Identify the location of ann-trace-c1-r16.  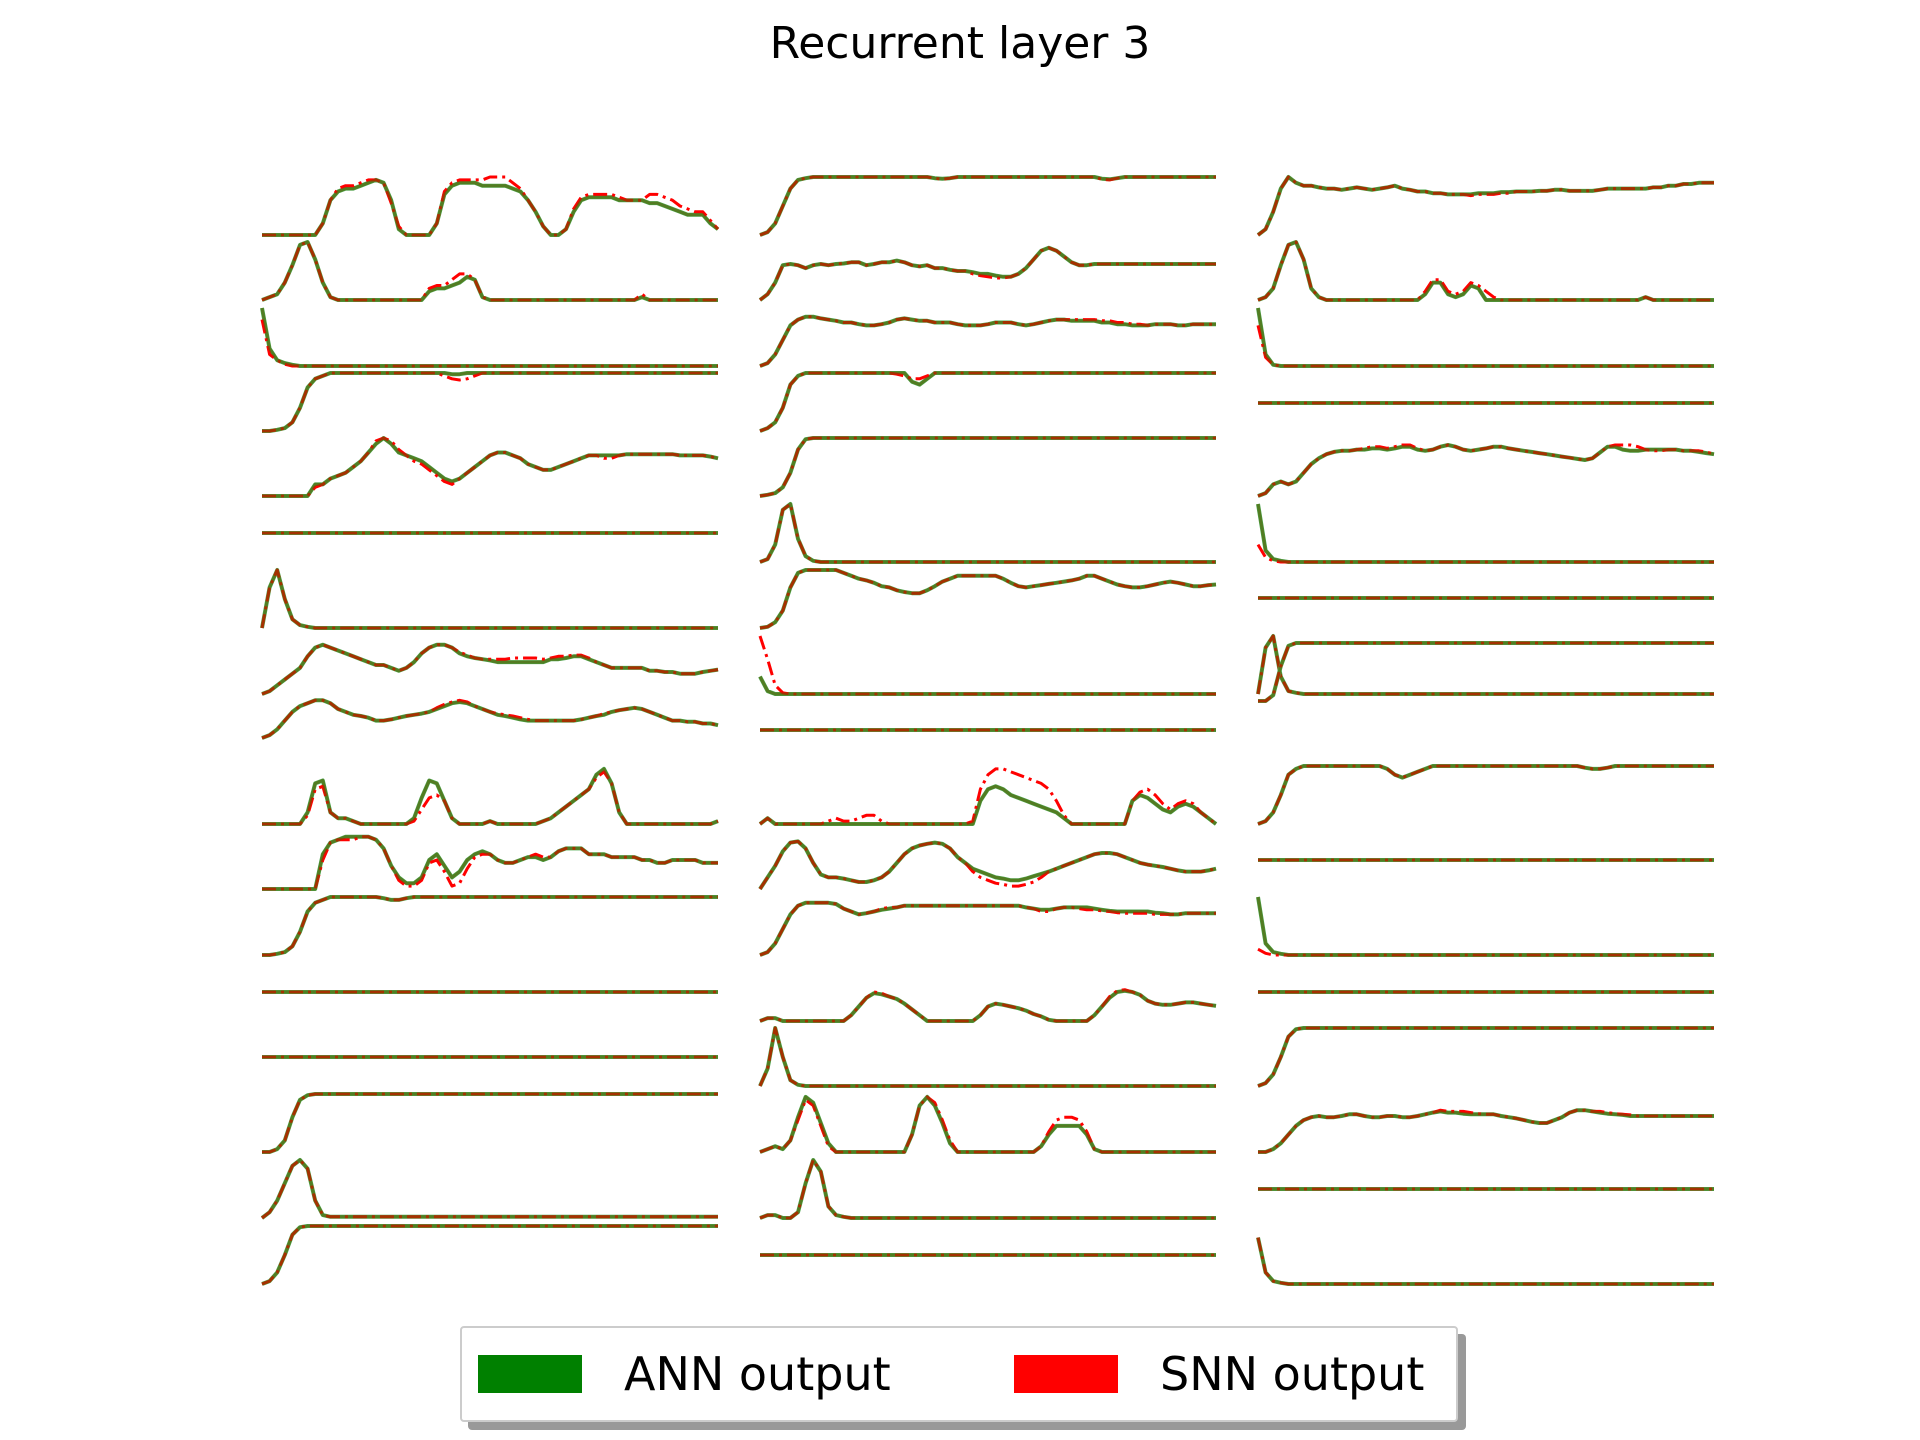
(489, 1189).